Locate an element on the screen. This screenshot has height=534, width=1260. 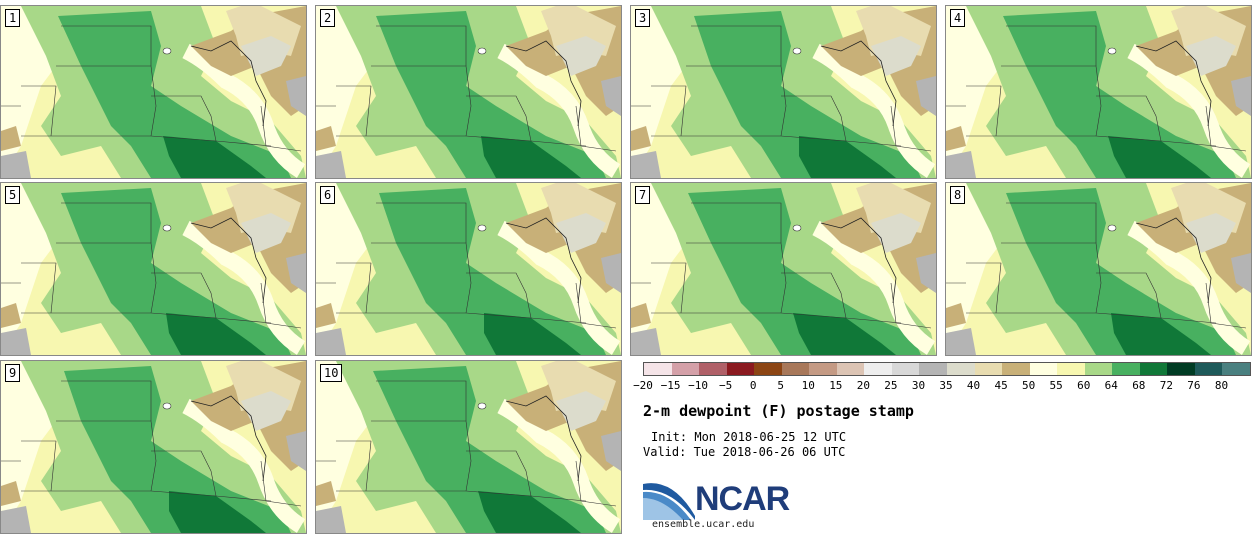
colorbar-tick-label: 80 is located at coordinates (1221, 385).